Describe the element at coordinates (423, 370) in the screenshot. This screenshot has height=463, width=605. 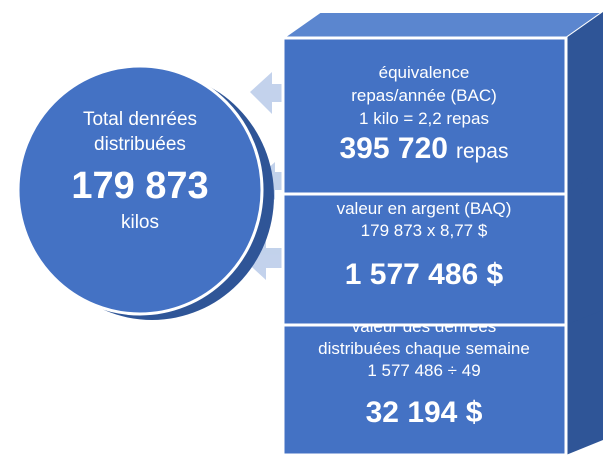
I see `block-line: 1 577 486 ÷ 49` at that location.